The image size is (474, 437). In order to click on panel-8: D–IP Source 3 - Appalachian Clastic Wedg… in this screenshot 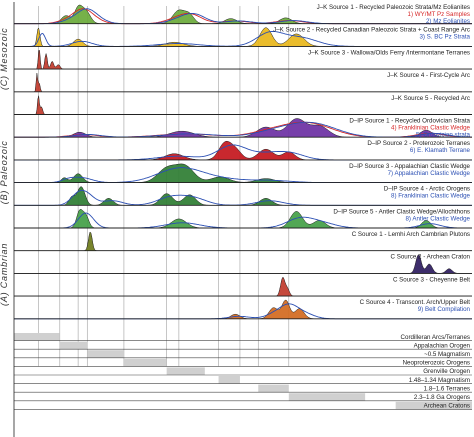, I will do `click(243, 173)`.